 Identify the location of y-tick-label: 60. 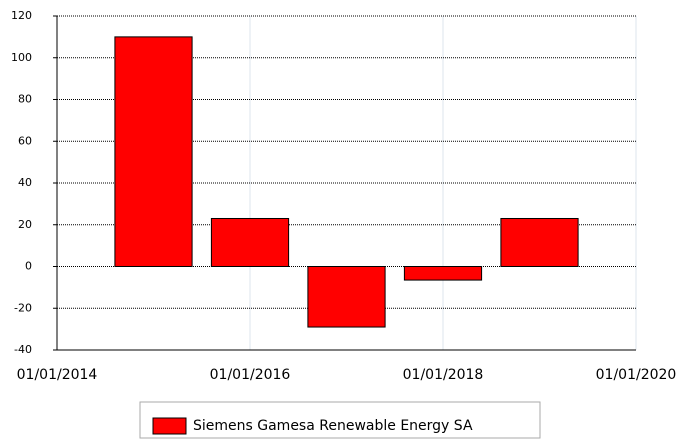
(25, 140).